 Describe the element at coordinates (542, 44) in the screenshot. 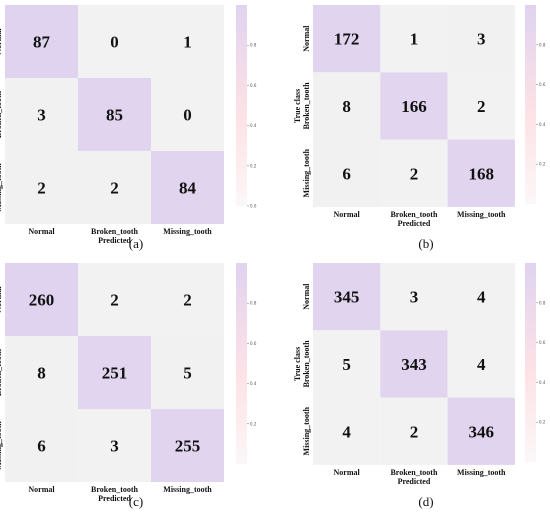

I see `colorbar-tick-label: 0.8` at that location.